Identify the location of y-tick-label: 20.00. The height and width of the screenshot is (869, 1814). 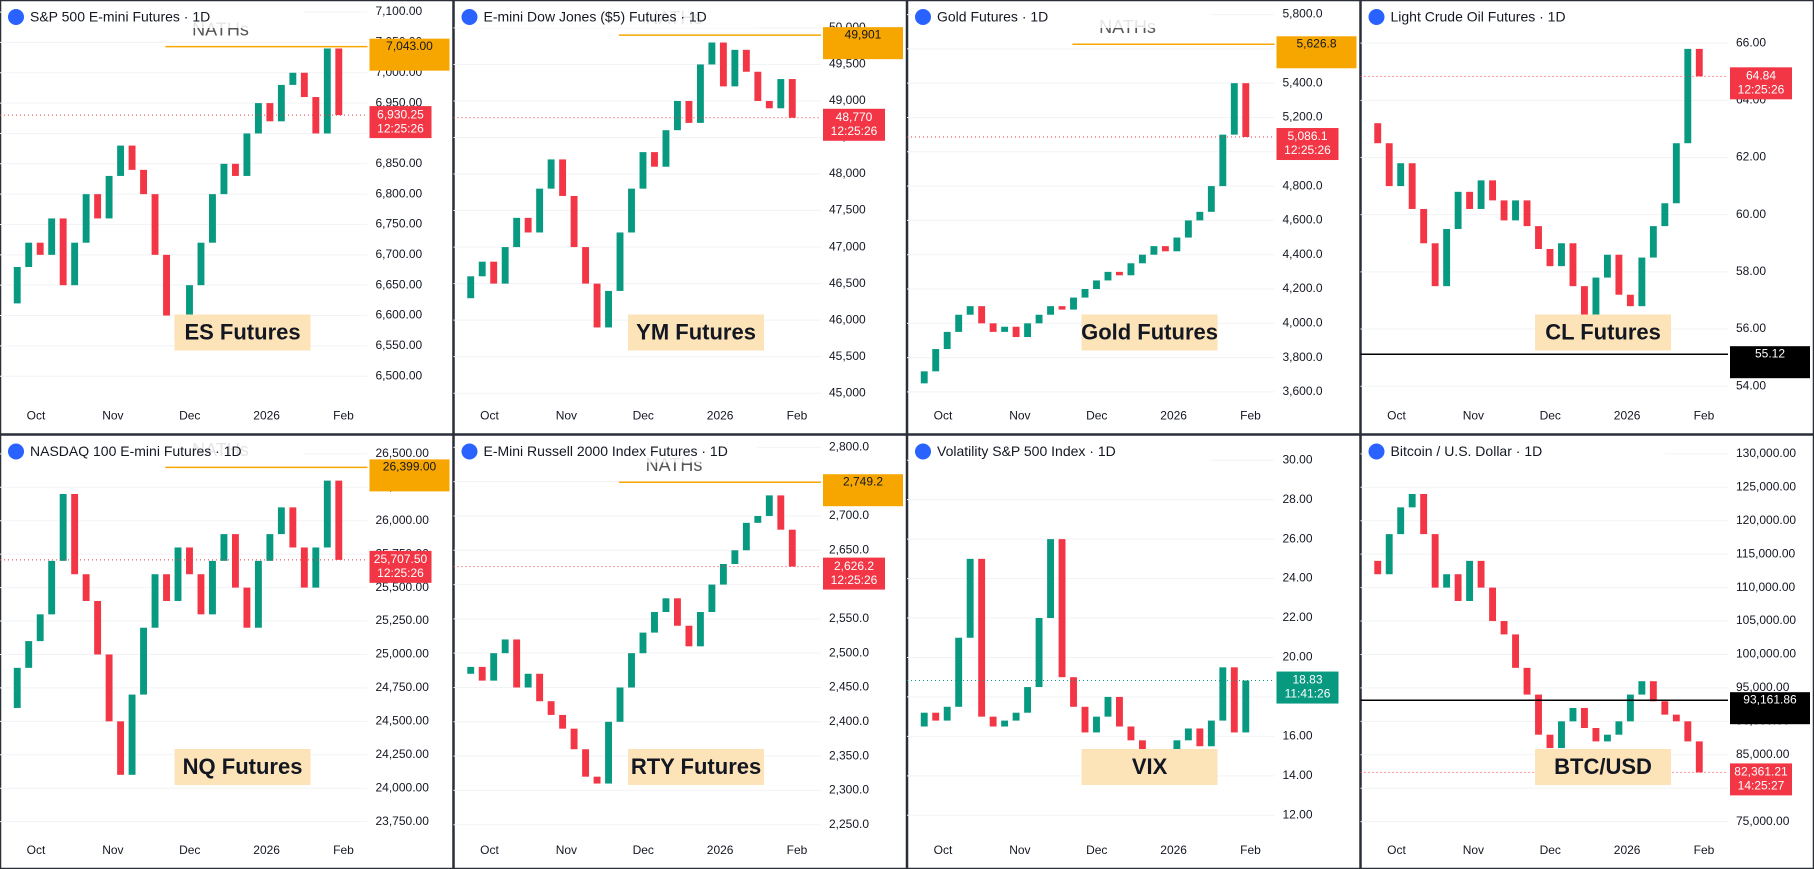
(1298, 657).